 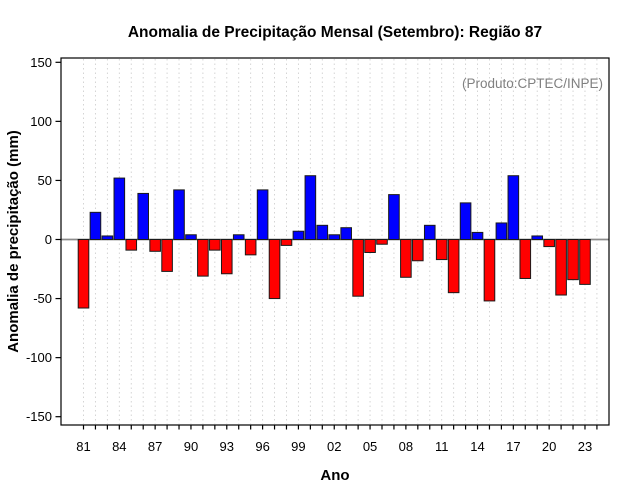 I want to click on bar-2002, so click(x=334, y=237).